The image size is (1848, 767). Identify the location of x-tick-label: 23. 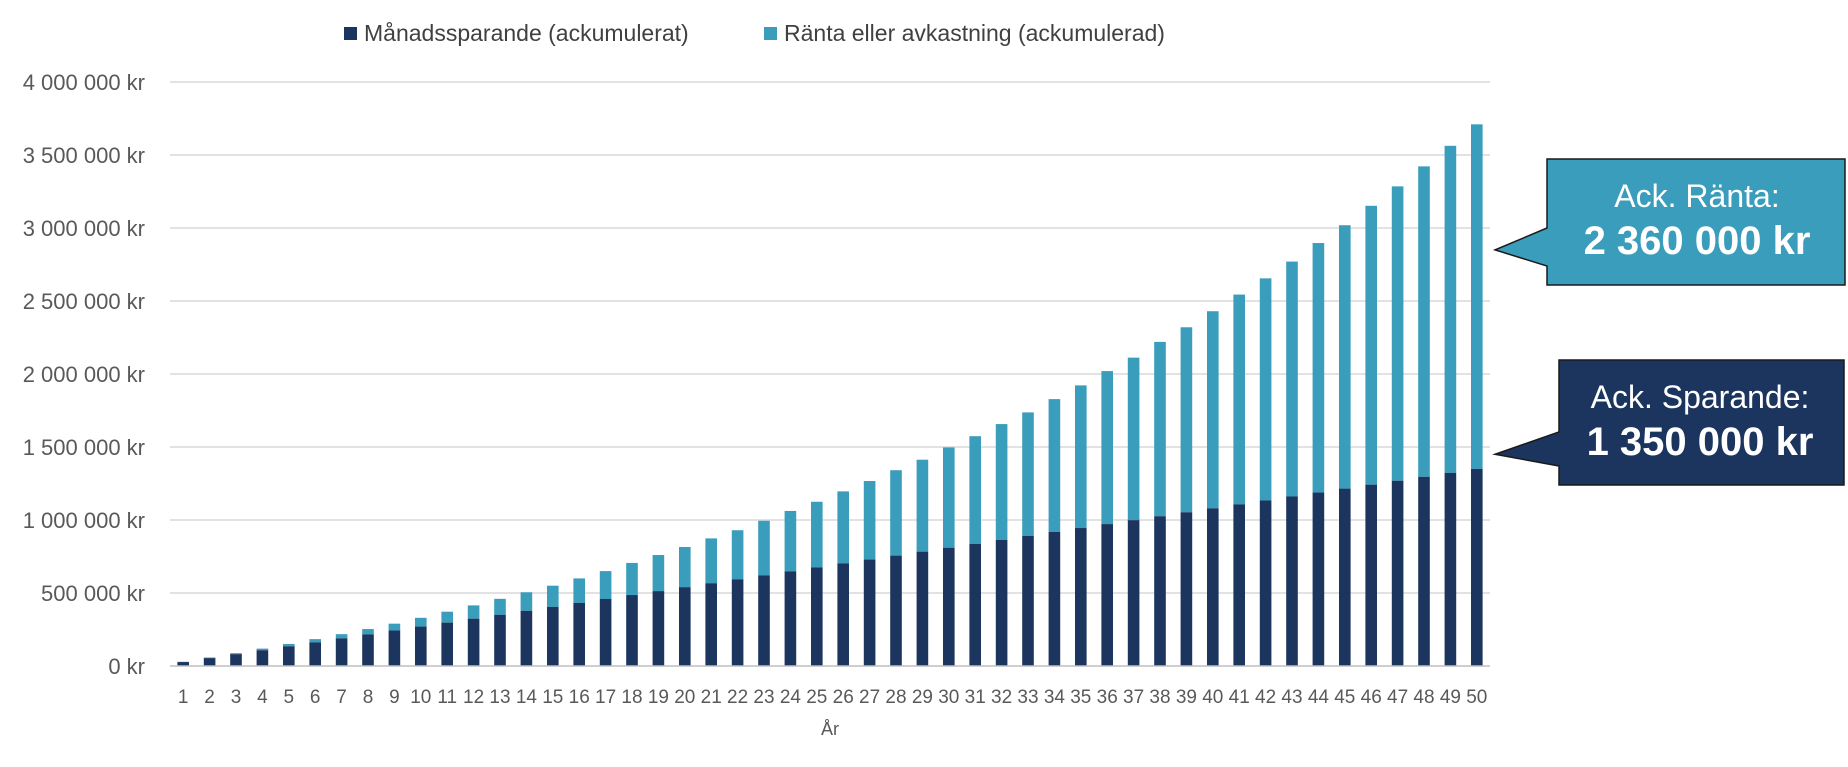
(763, 697).